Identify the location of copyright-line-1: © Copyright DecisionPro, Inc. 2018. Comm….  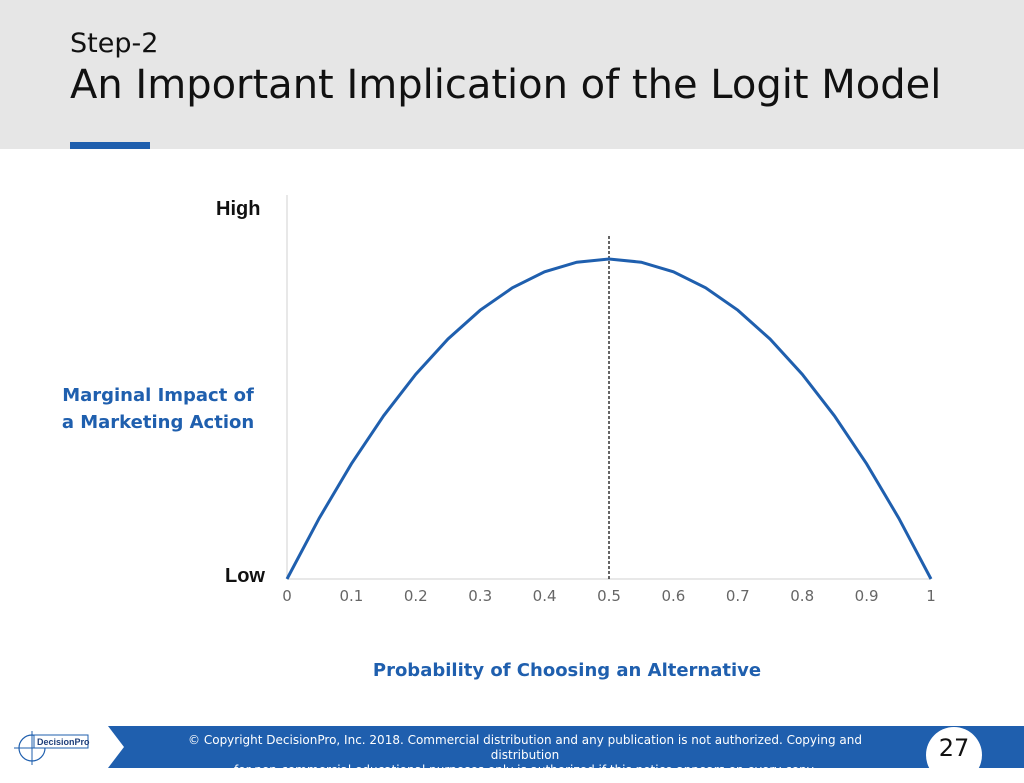
(525, 747).